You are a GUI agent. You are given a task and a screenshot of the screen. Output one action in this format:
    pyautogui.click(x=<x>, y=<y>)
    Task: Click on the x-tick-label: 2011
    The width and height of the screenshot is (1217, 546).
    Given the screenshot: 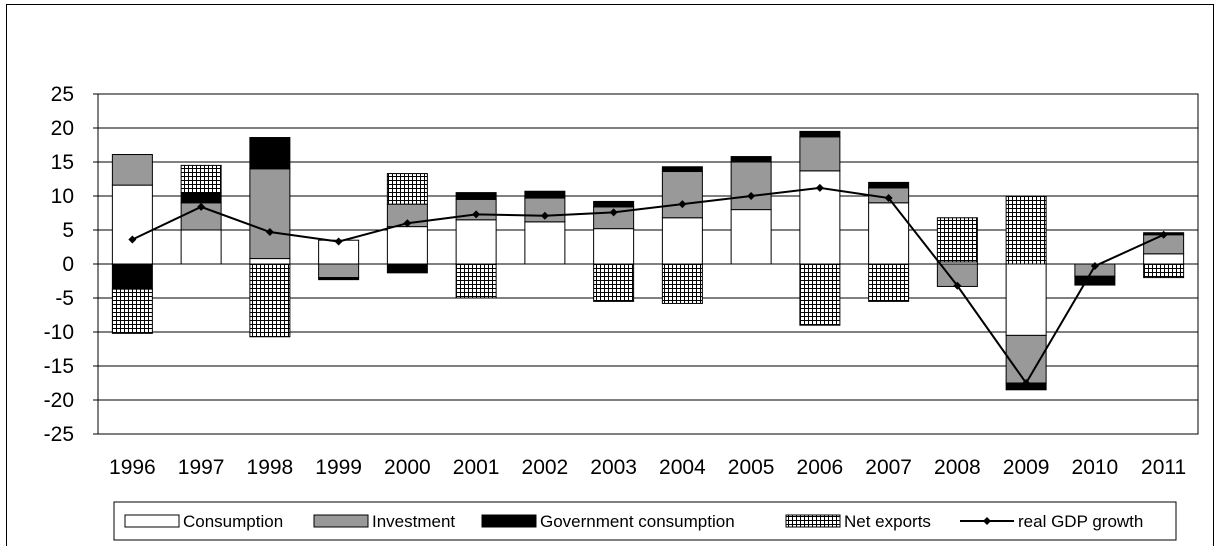 What is the action you would take?
    pyautogui.click(x=1163, y=467)
    